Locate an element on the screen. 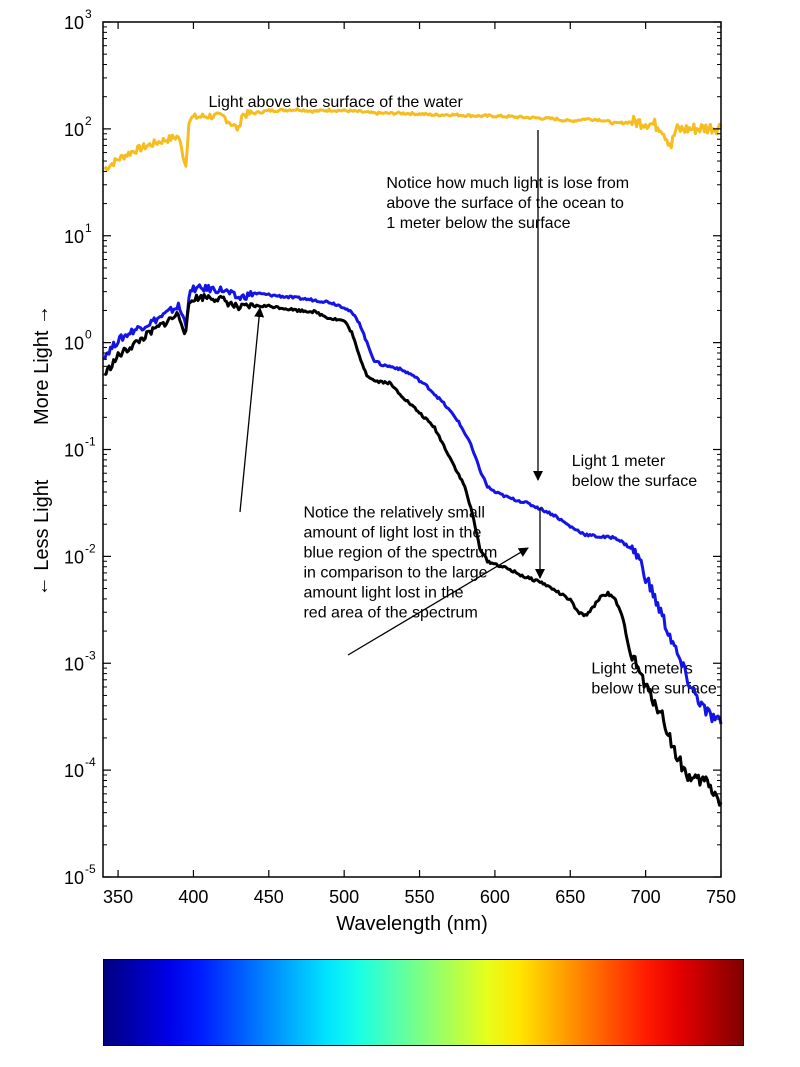 The width and height of the screenshot is (800, 1067). annotation-line: in comparison to the large is located at coordinates (395, 573).